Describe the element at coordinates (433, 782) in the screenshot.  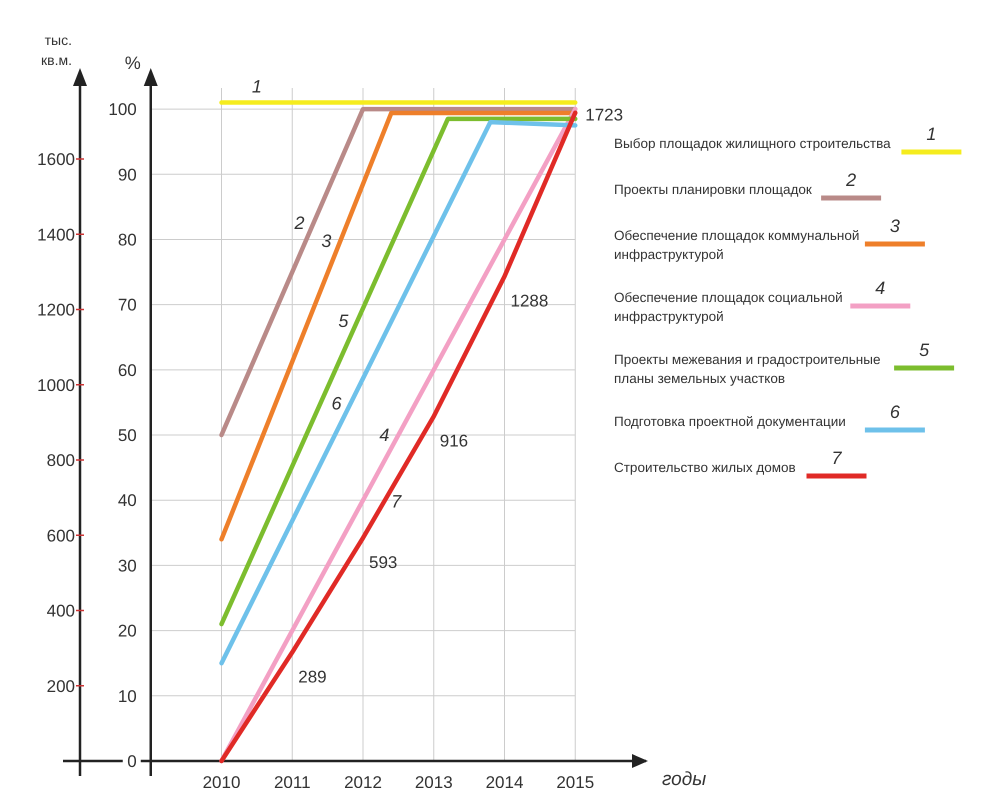
I see `x-tick-label: 2013` at that location.